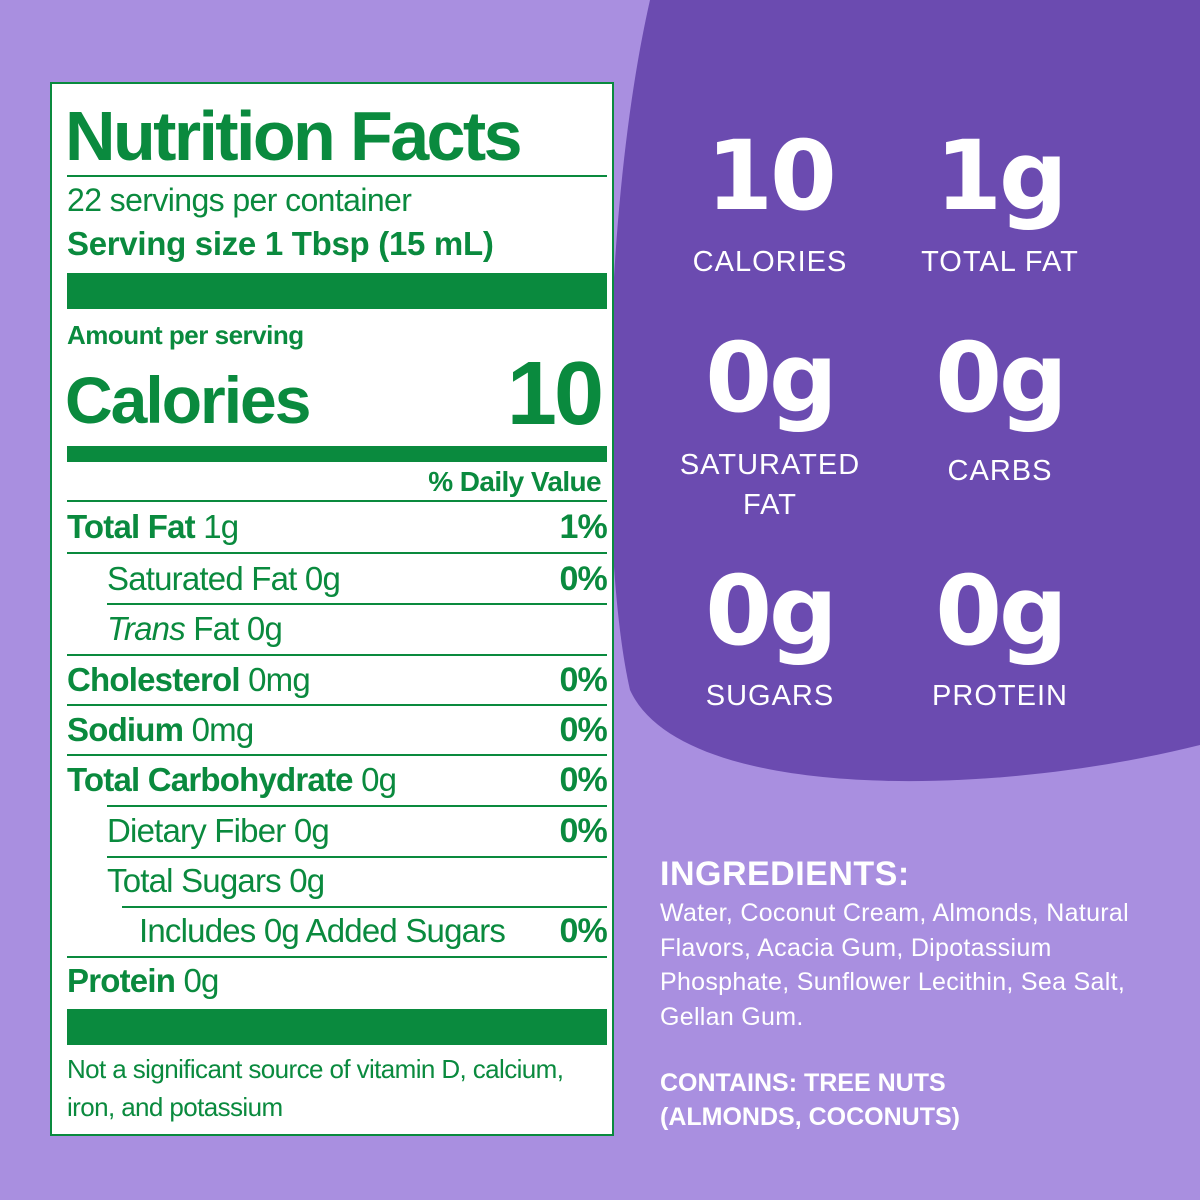  I want to click on highlight-value: 10, so click(771, 176).